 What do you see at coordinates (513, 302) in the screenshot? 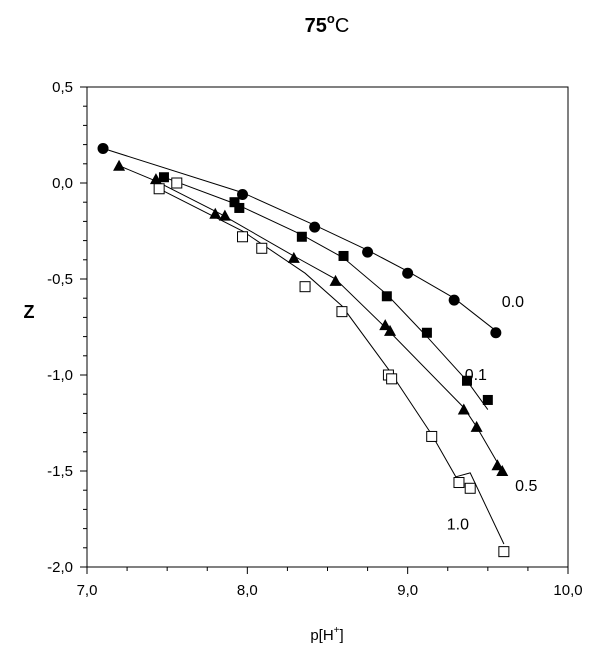
I see `series-label: 0.0` at bounding box center [513, 302].